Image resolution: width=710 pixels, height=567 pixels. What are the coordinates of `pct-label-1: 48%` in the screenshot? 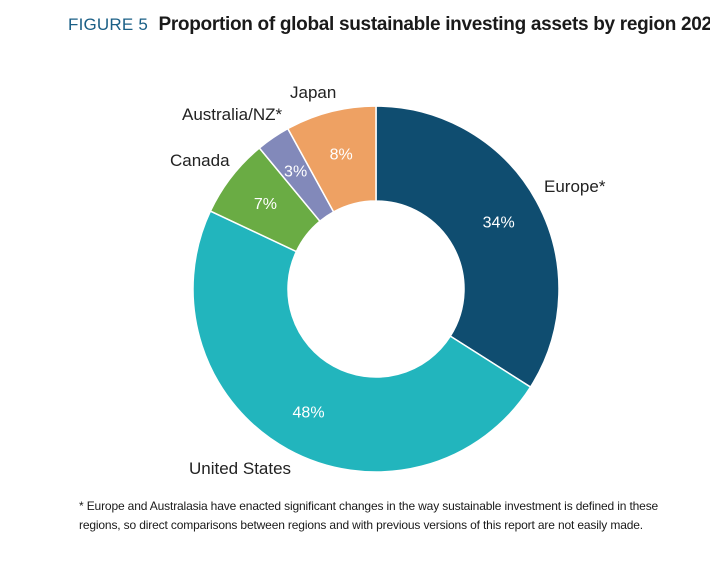 It's located at (309, 413).